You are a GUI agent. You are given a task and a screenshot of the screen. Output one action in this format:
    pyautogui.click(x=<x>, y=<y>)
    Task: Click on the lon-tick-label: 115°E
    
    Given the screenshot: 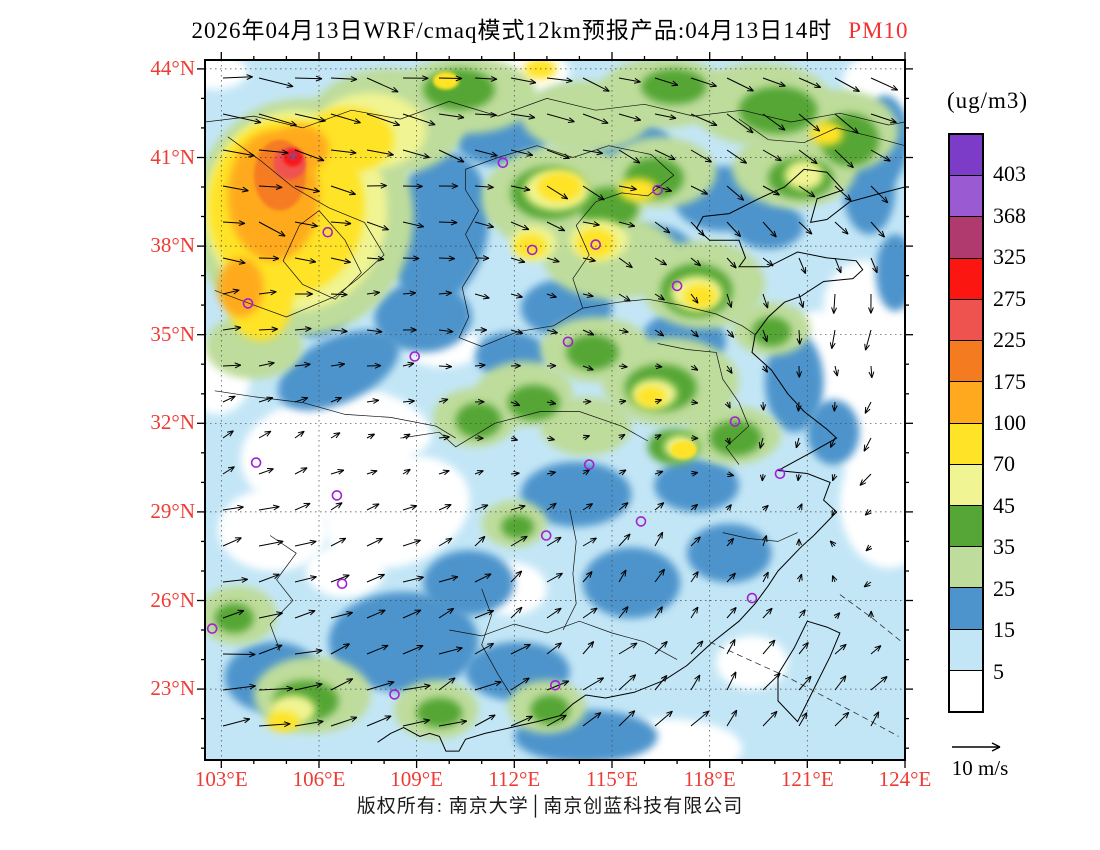 What is the action you would take?
    pyautogui.click(x=612, y=779)
    